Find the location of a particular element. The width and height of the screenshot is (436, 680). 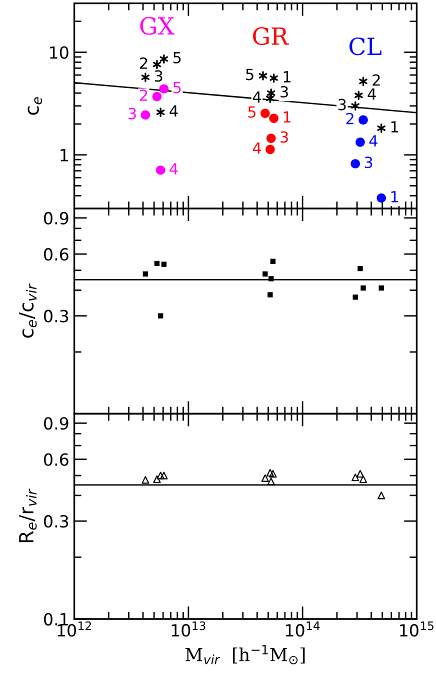

y-axis-title: c$_{e}$/c$_{vir}$ is located at coordinates (28, 310).